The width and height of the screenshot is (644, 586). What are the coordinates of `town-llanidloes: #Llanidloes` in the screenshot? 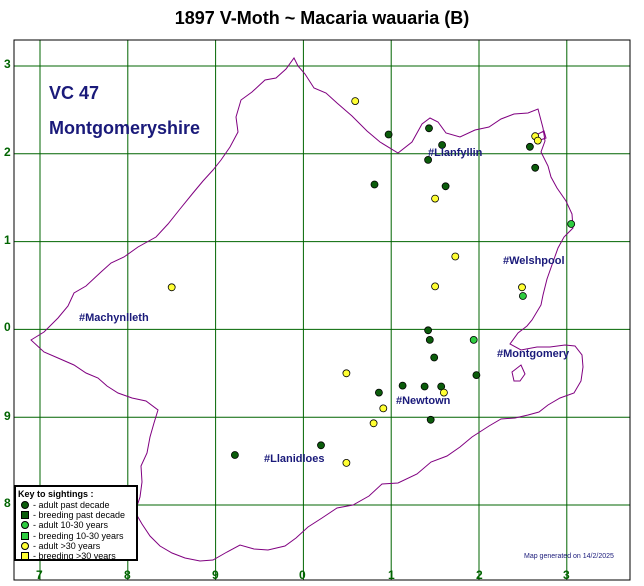 It's located at (294, 459).